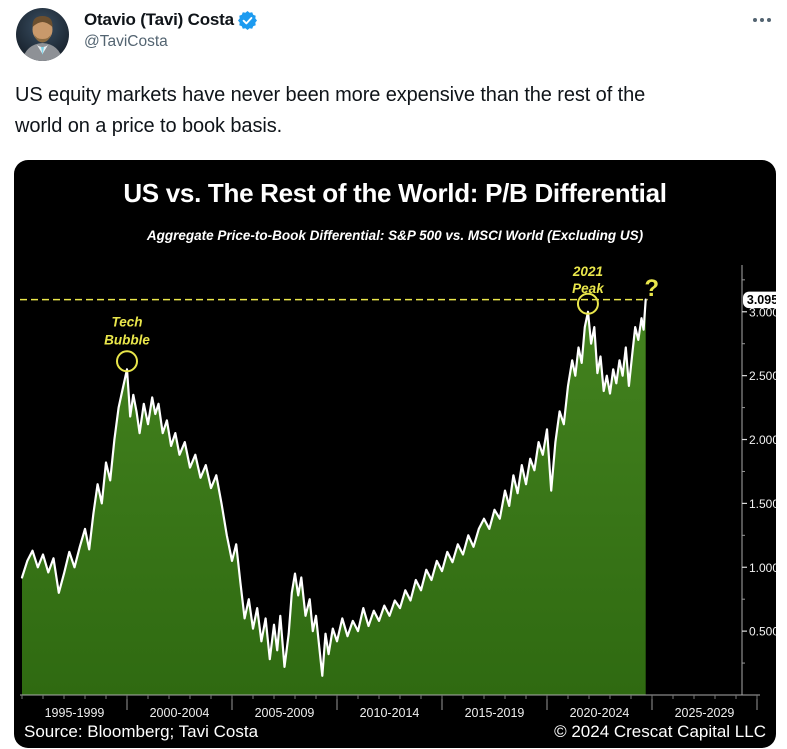  What do you see at coordinates (75, 713) in the screenshot?
I see `x-band-label: 1995-1999` at bounding box center [75, 713].